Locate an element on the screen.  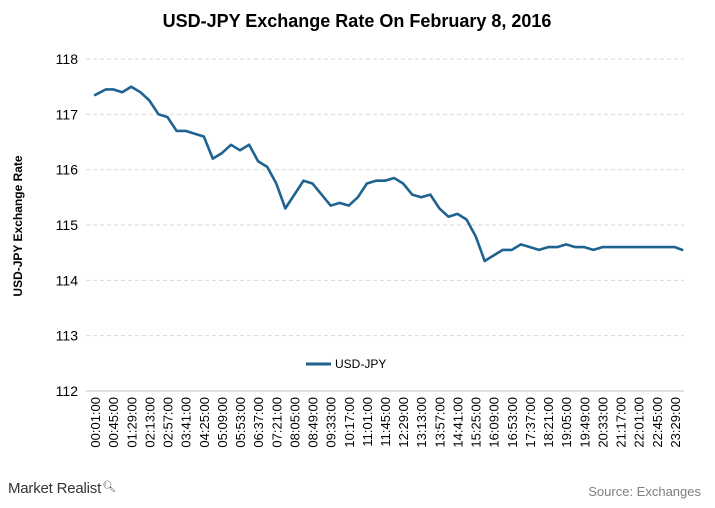
x-tick-label: 13:13:00 is located at coordinates (421, 422).